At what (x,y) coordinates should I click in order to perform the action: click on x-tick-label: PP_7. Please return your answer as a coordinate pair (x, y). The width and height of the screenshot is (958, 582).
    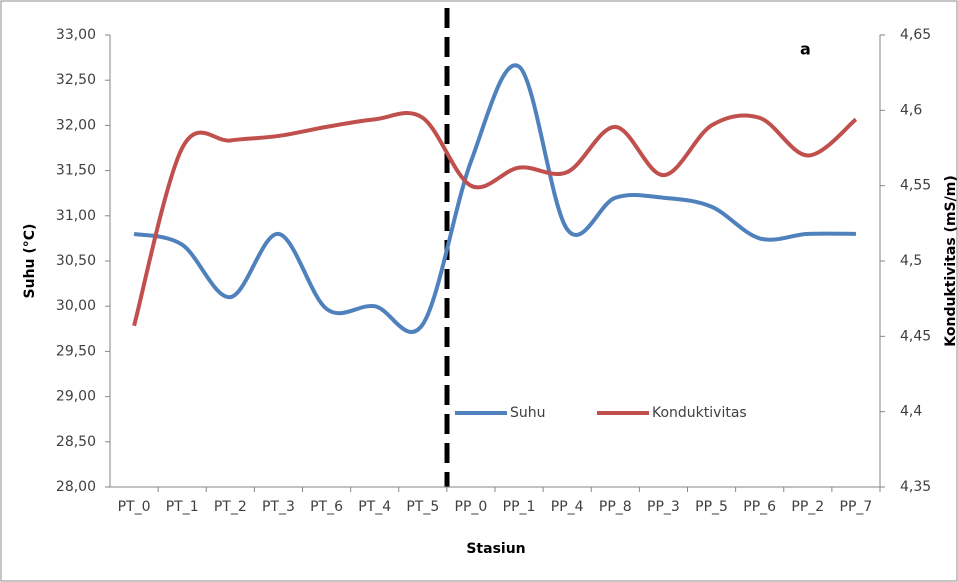
    Looking at the image, I should click on (856, 507).